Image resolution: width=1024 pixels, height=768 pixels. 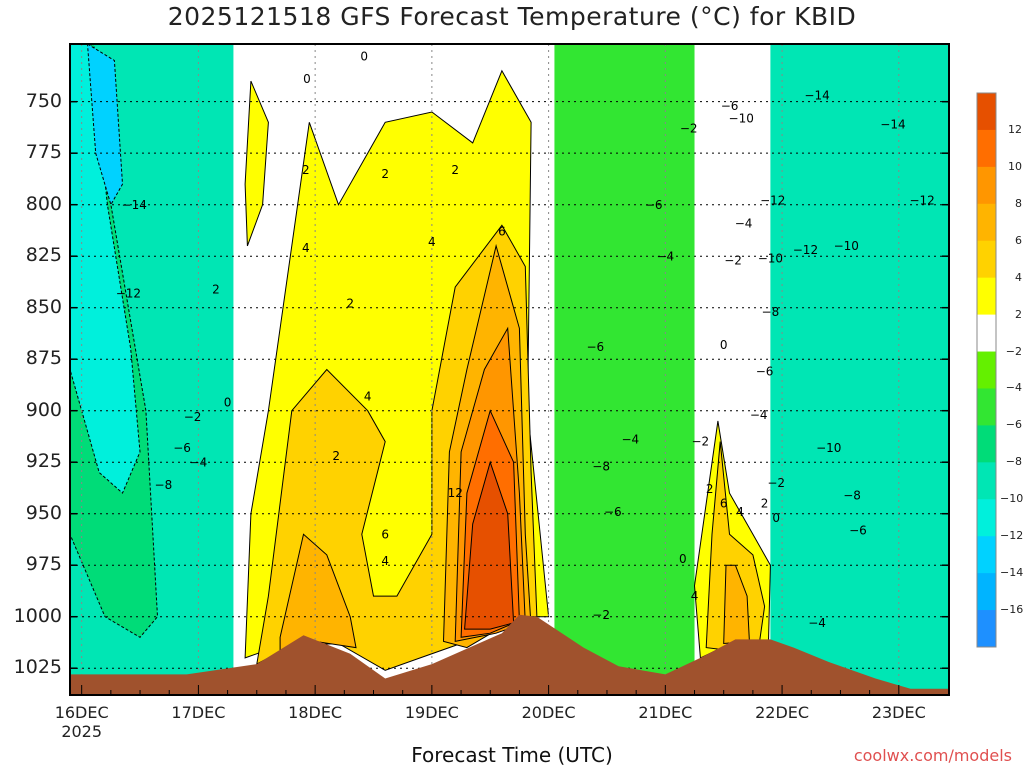 I want to click on contour-label-3: −2, so click(x=193, y=417).